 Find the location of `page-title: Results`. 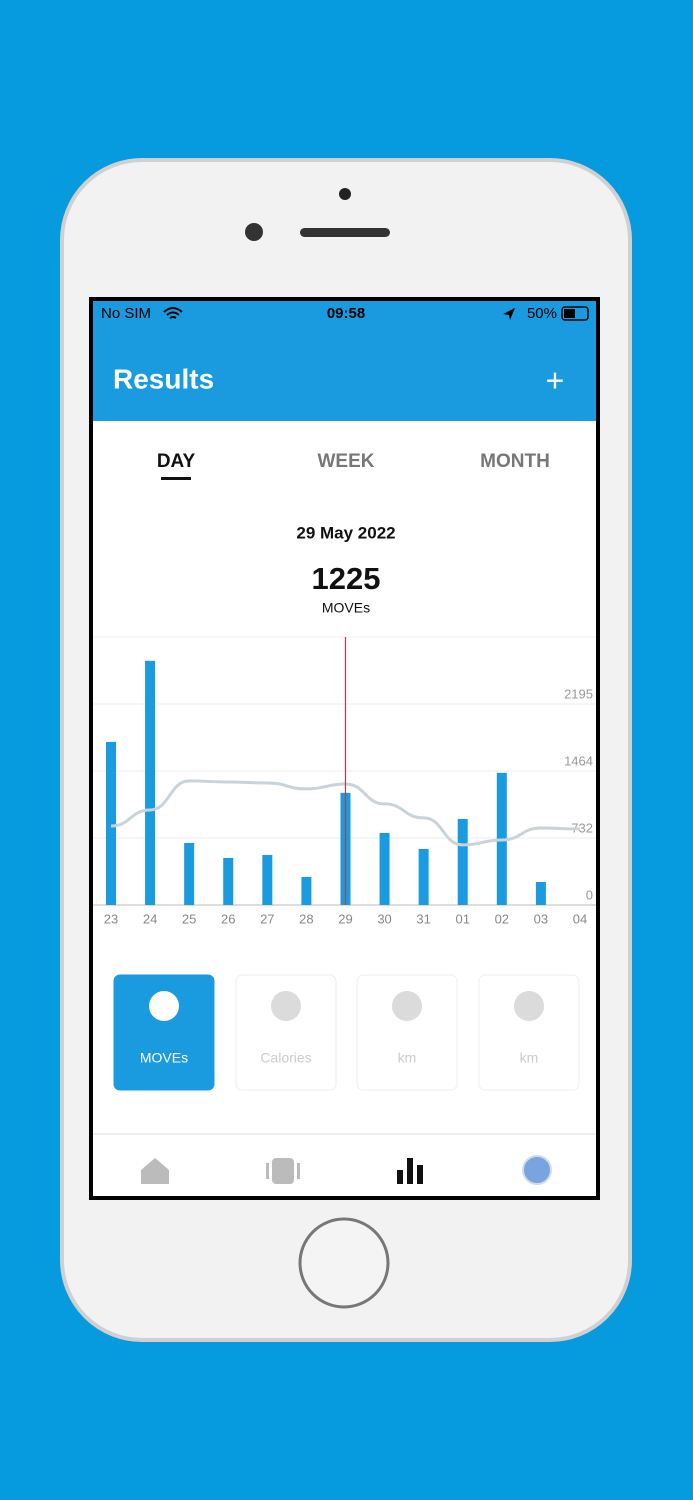

page-title: Results is located at coordinates (163, 378).